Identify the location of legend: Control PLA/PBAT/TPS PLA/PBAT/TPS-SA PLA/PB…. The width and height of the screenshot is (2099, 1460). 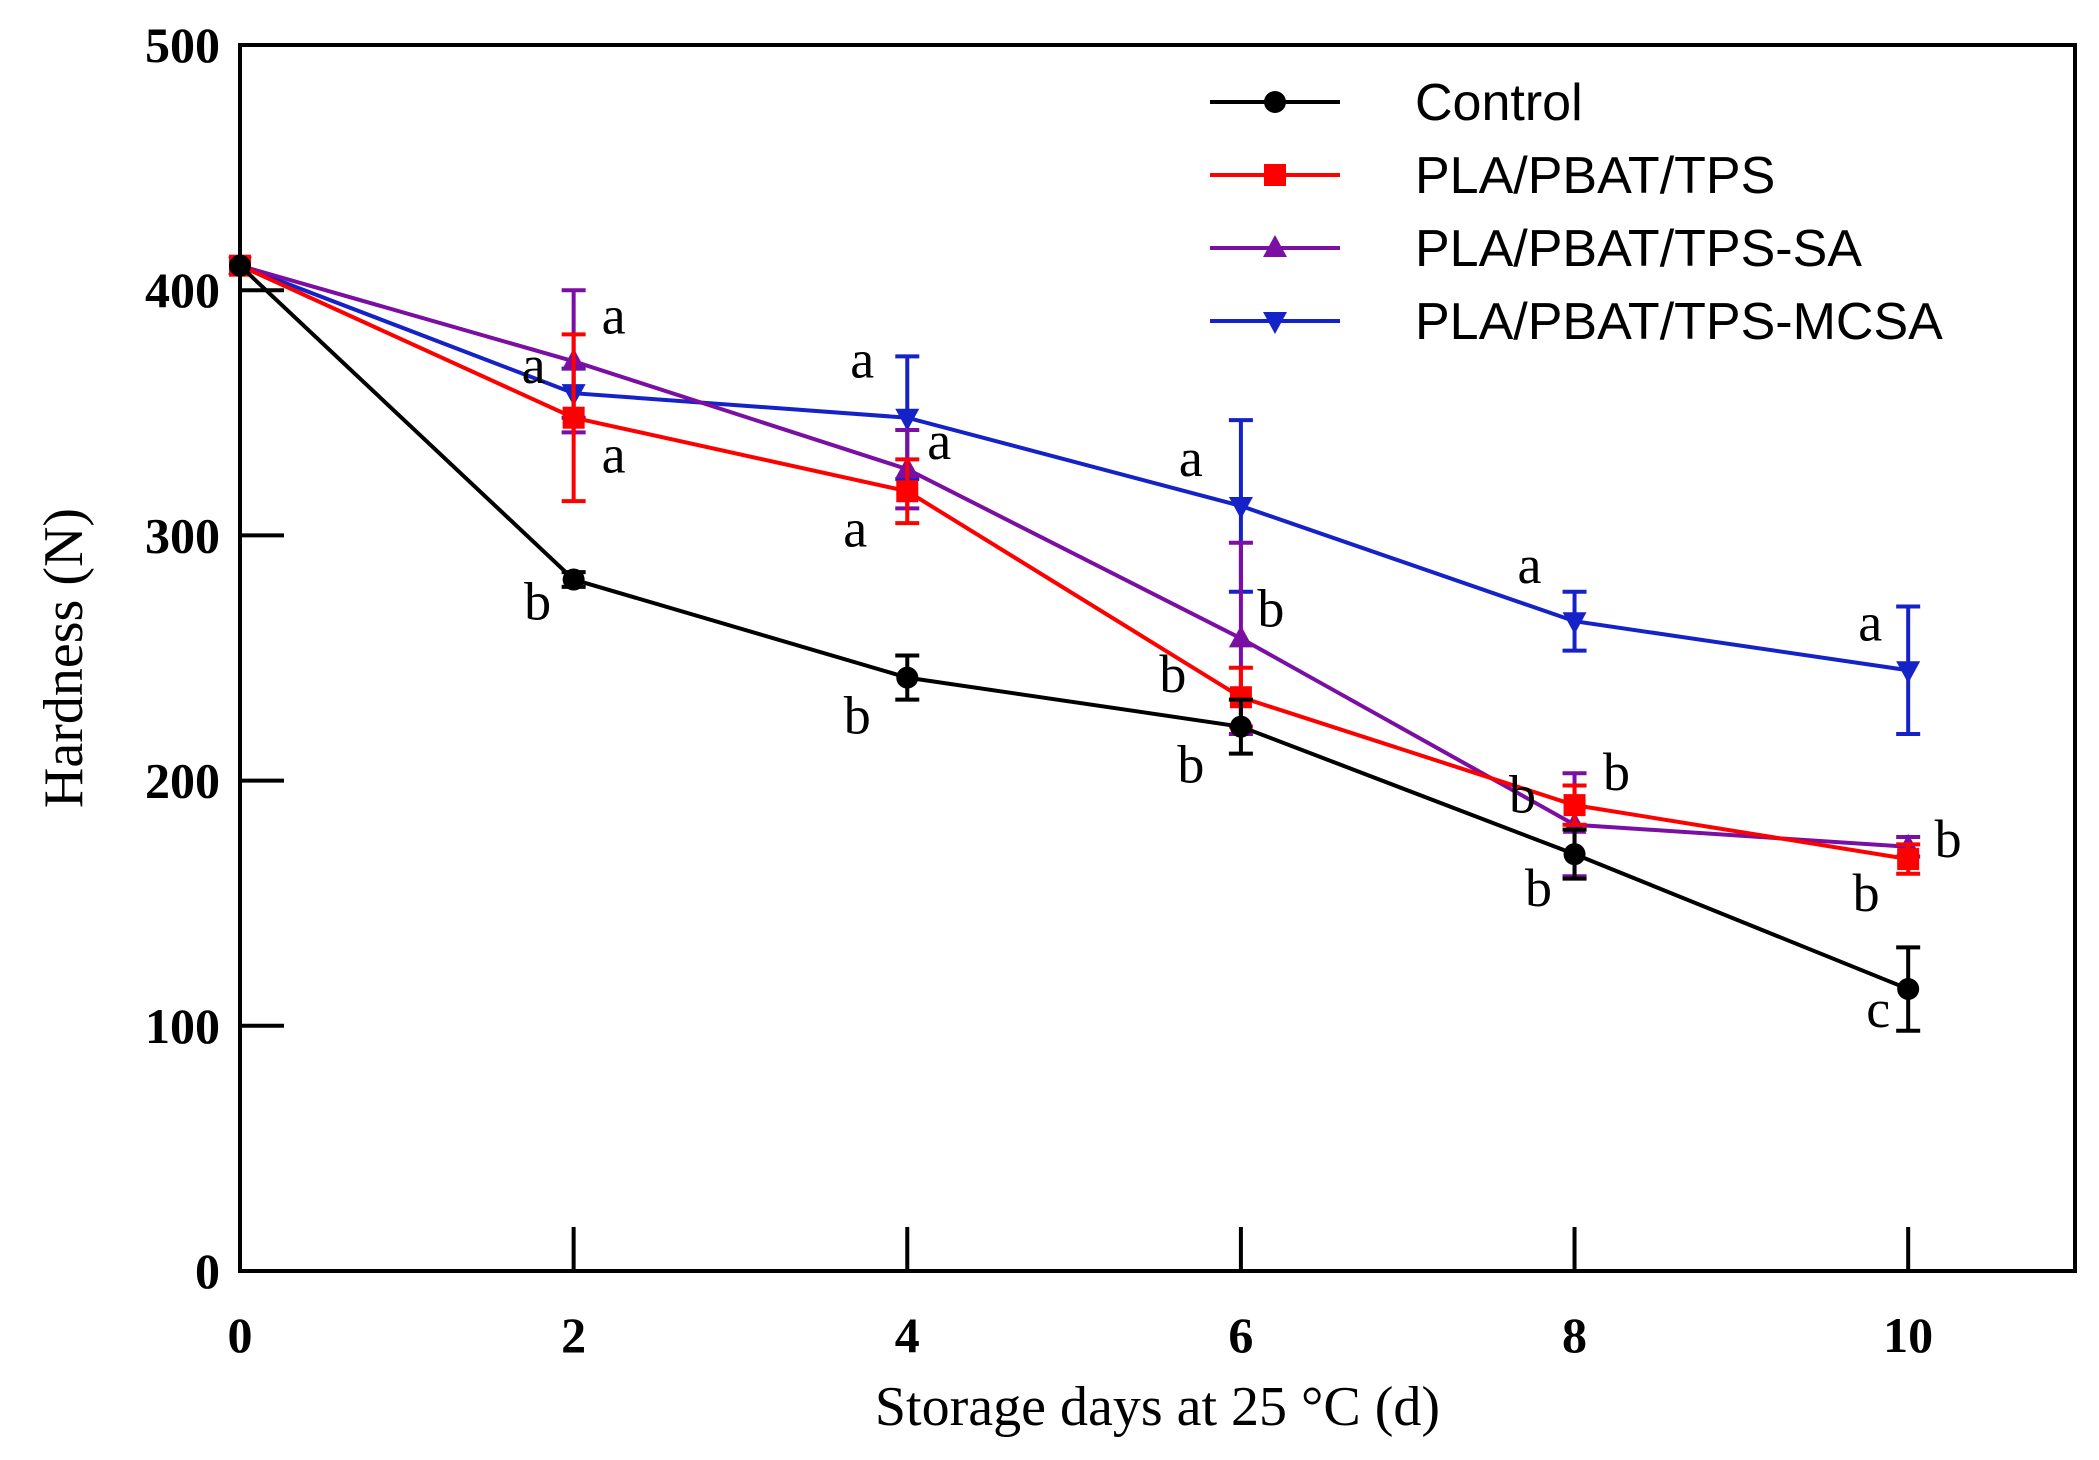
(1576, 212).